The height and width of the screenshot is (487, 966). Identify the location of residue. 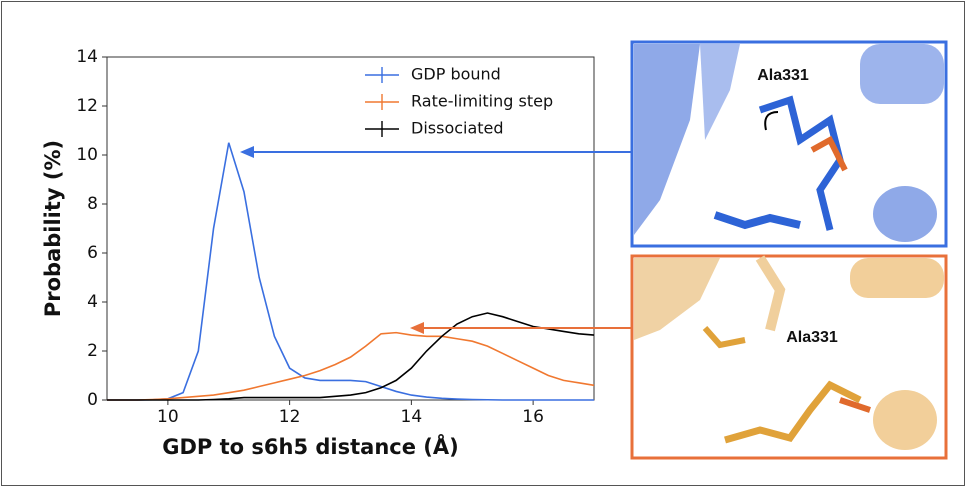
(724, 337).